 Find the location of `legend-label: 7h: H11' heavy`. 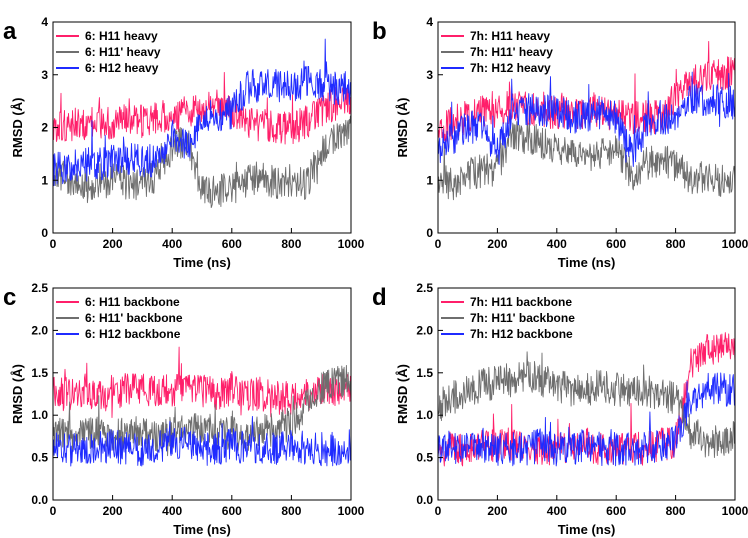

legend-label: 7h: H11' heavy is located at coordinates (511, 52).